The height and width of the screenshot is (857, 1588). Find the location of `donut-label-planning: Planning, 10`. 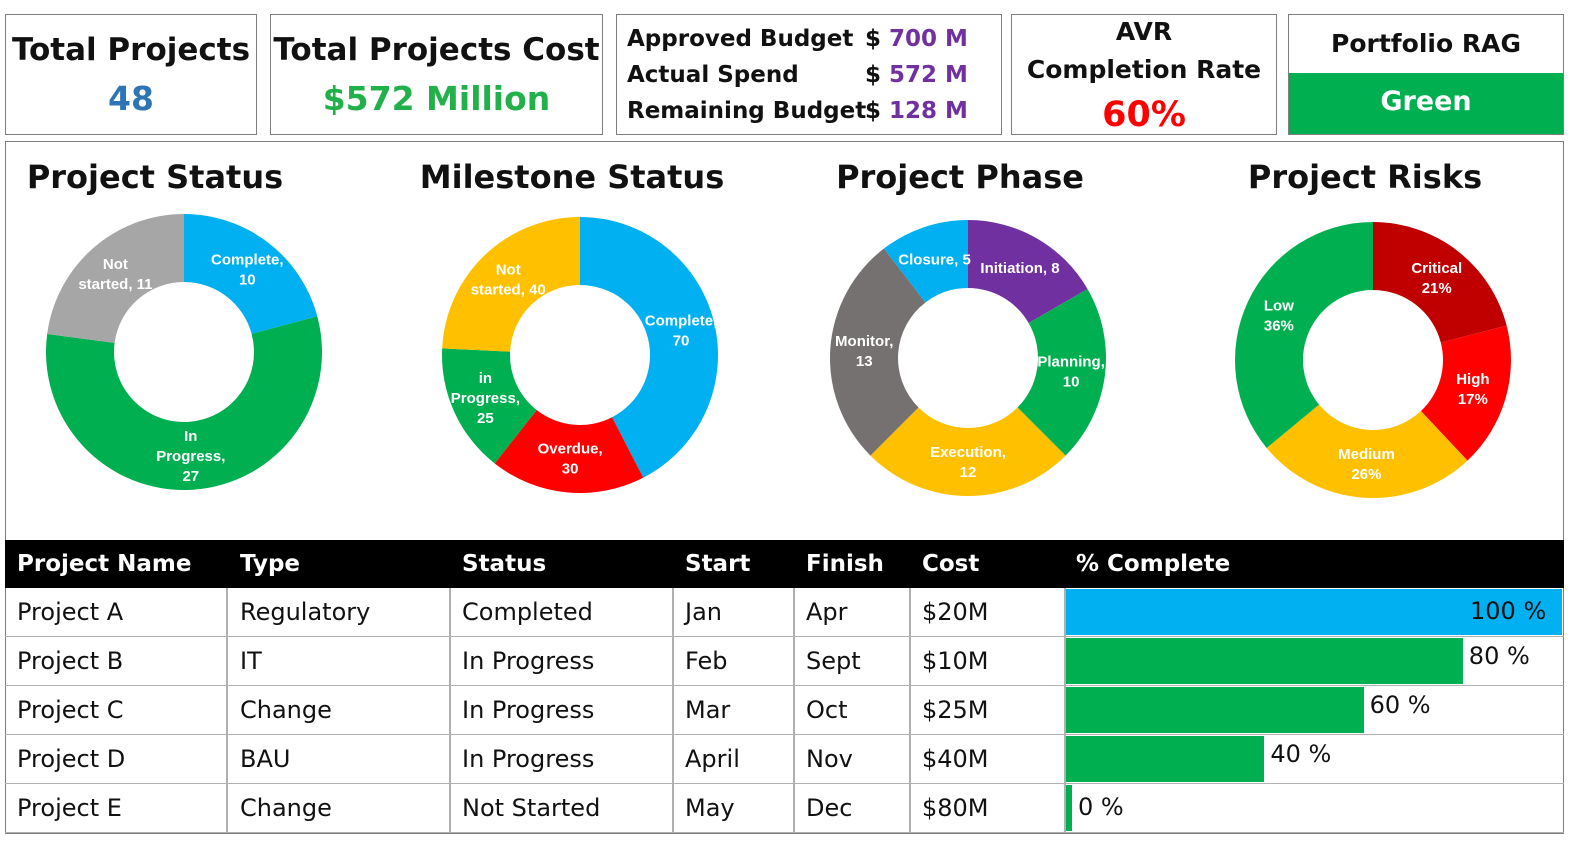

donut-label-planning: Planning, 10 is located at coordinates (1071, 372).